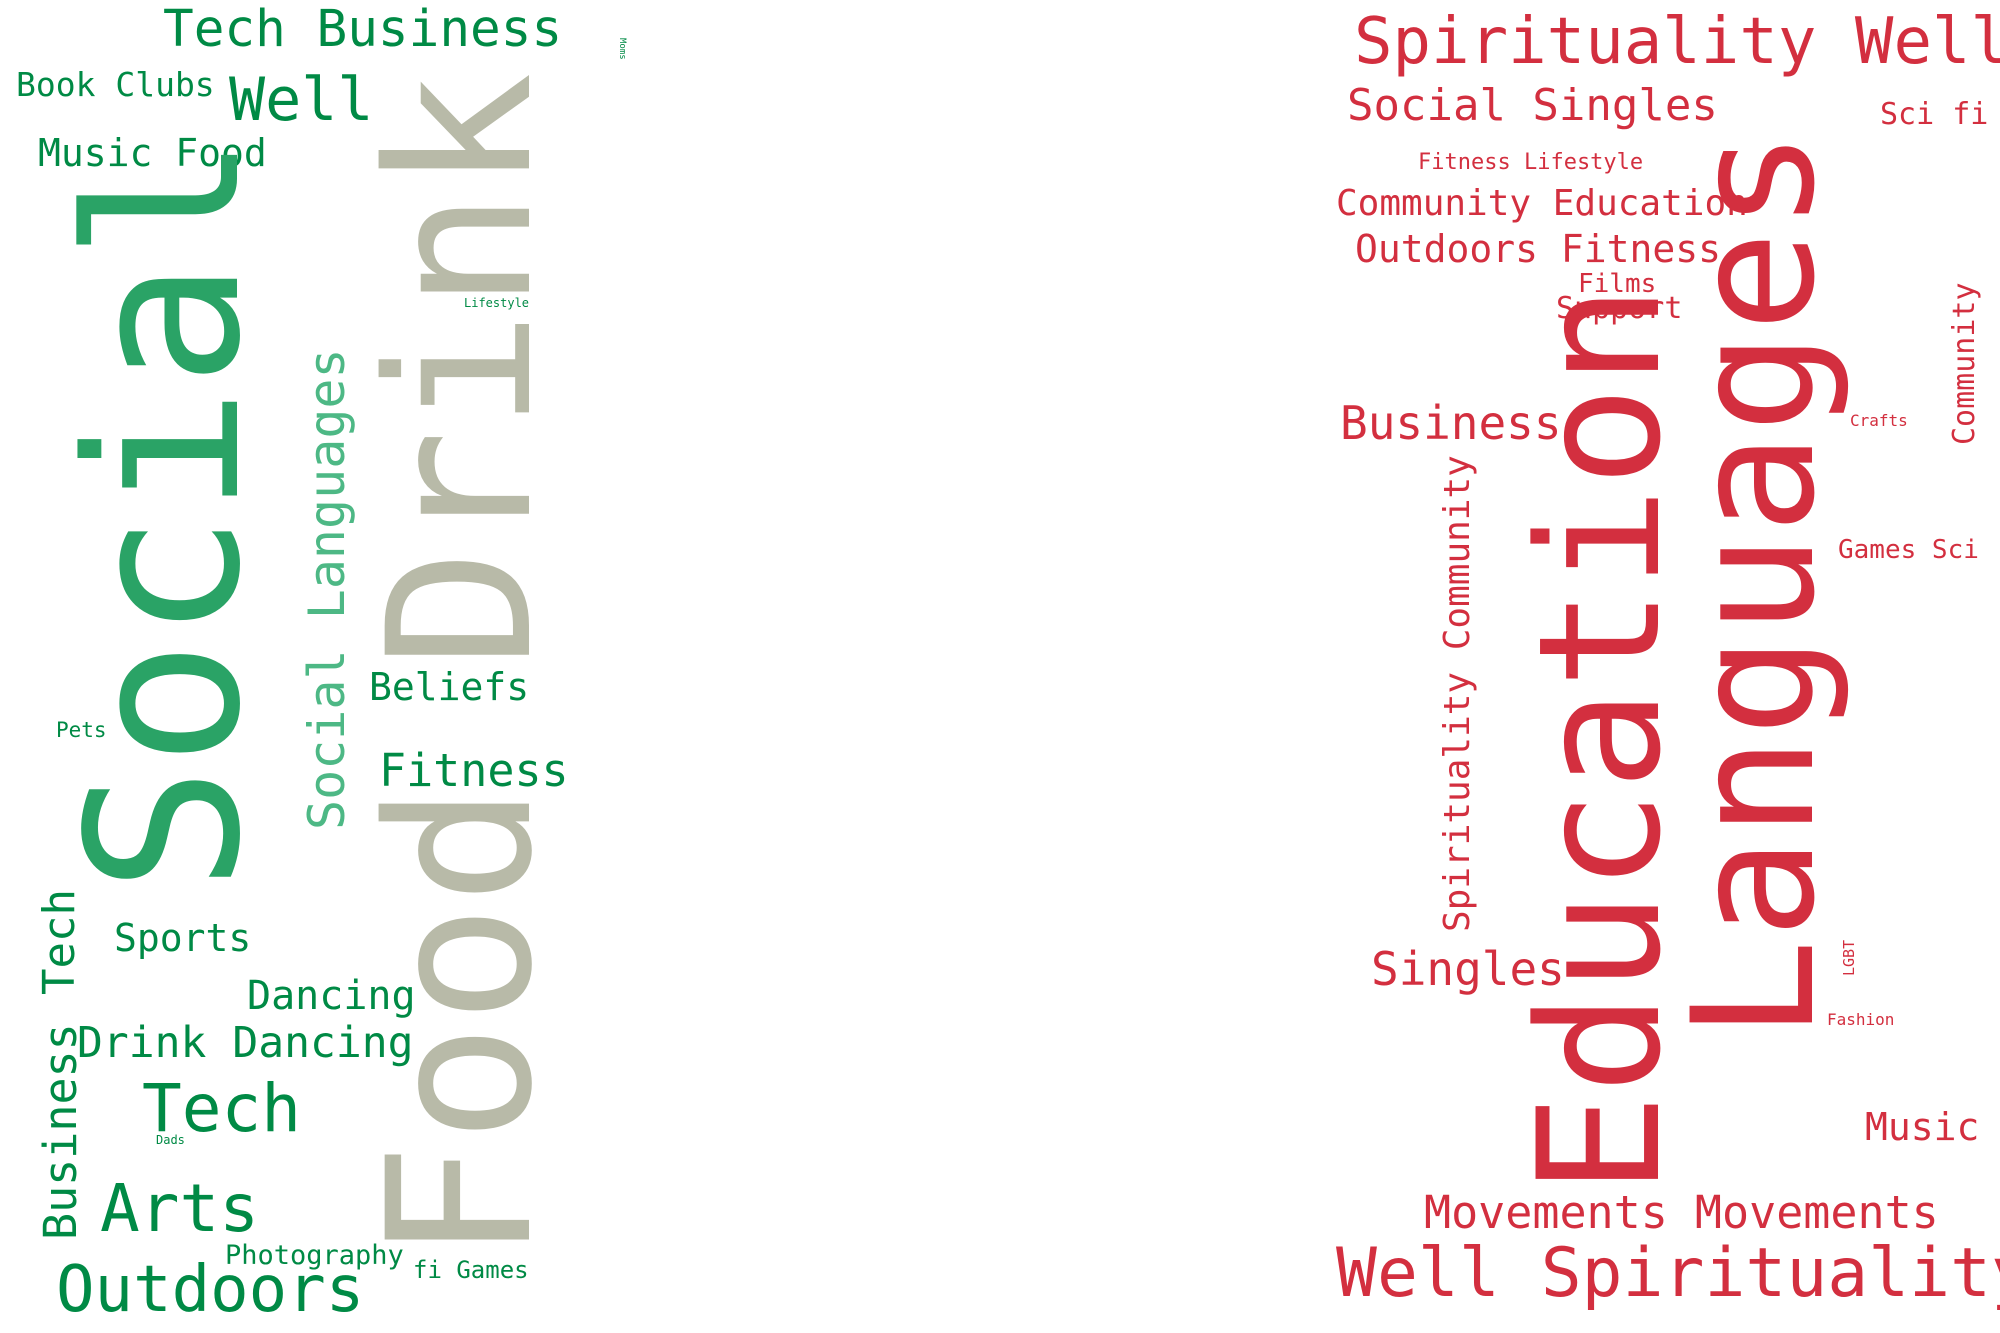  I want to click on word: Singles, so click(1468, 969).